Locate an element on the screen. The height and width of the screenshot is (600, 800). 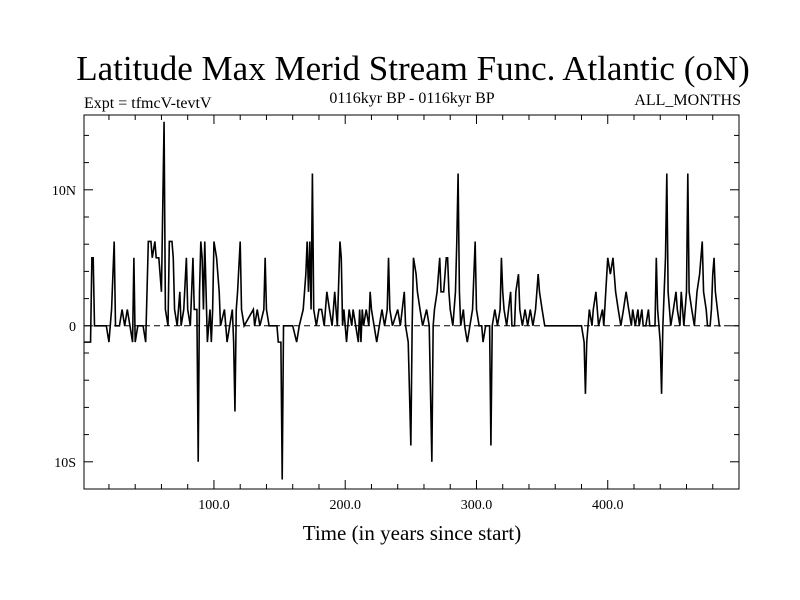
x-tick-label: 400.0 is located at coordinates (608, 505).